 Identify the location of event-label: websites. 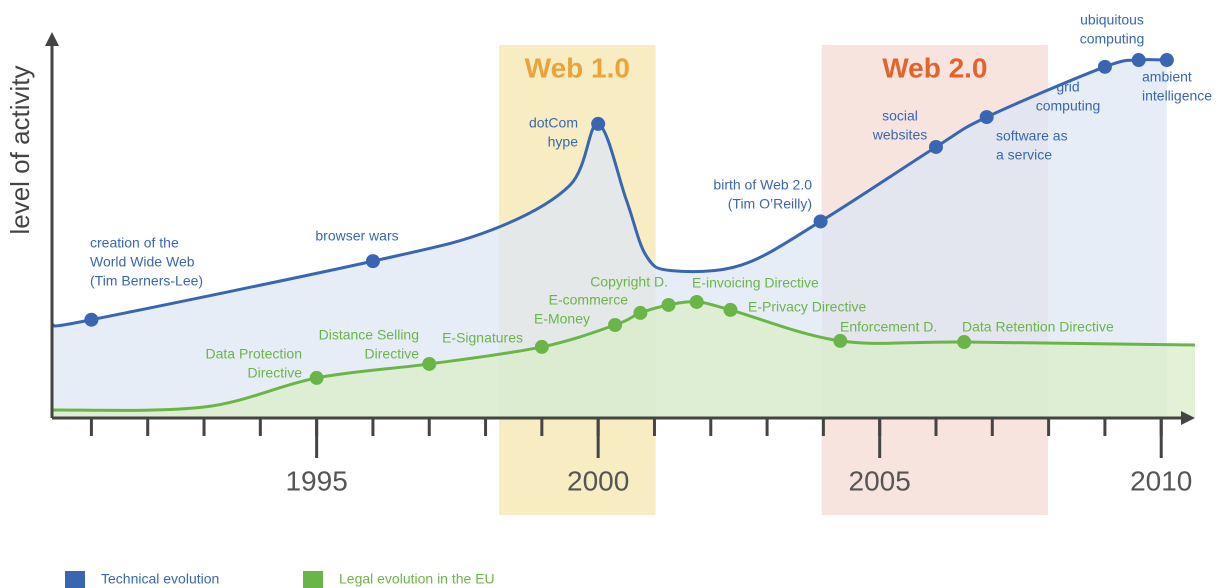
(899, 135).